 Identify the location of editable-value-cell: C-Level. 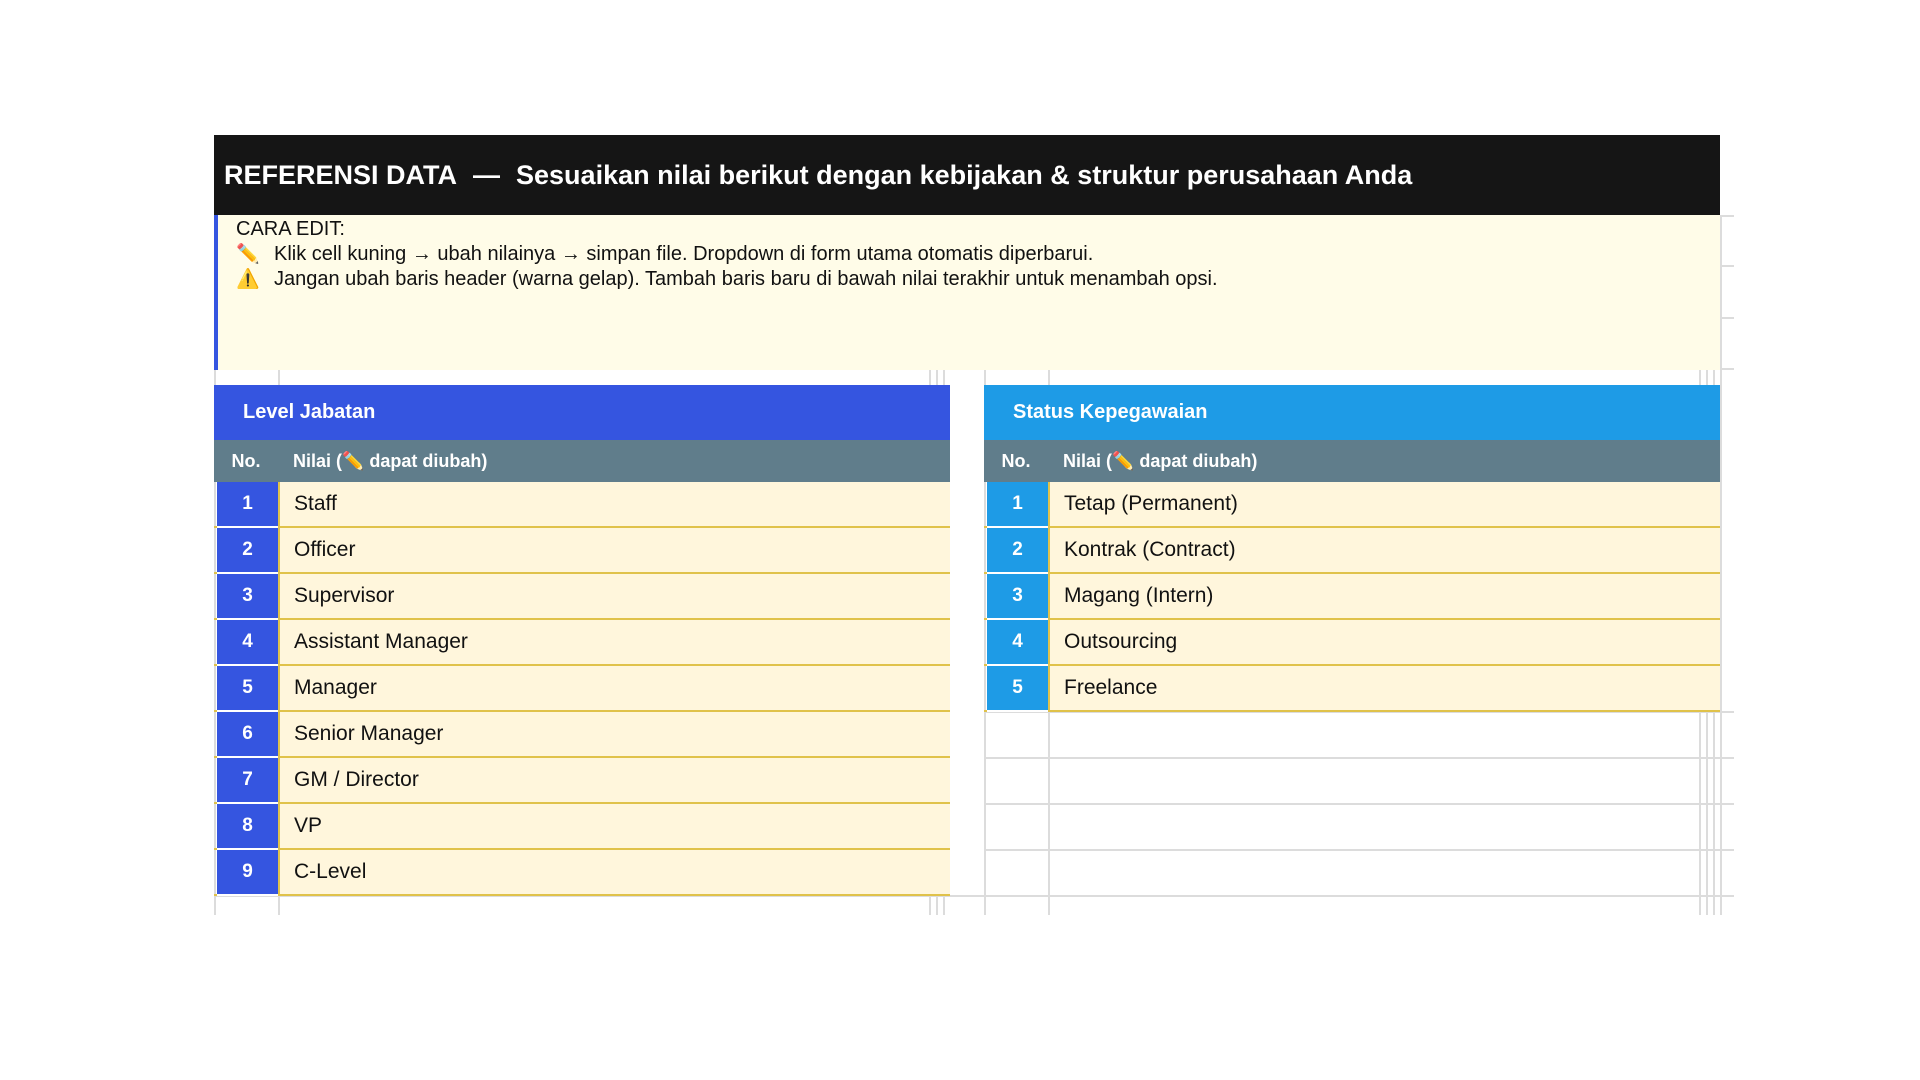
(614, 872).